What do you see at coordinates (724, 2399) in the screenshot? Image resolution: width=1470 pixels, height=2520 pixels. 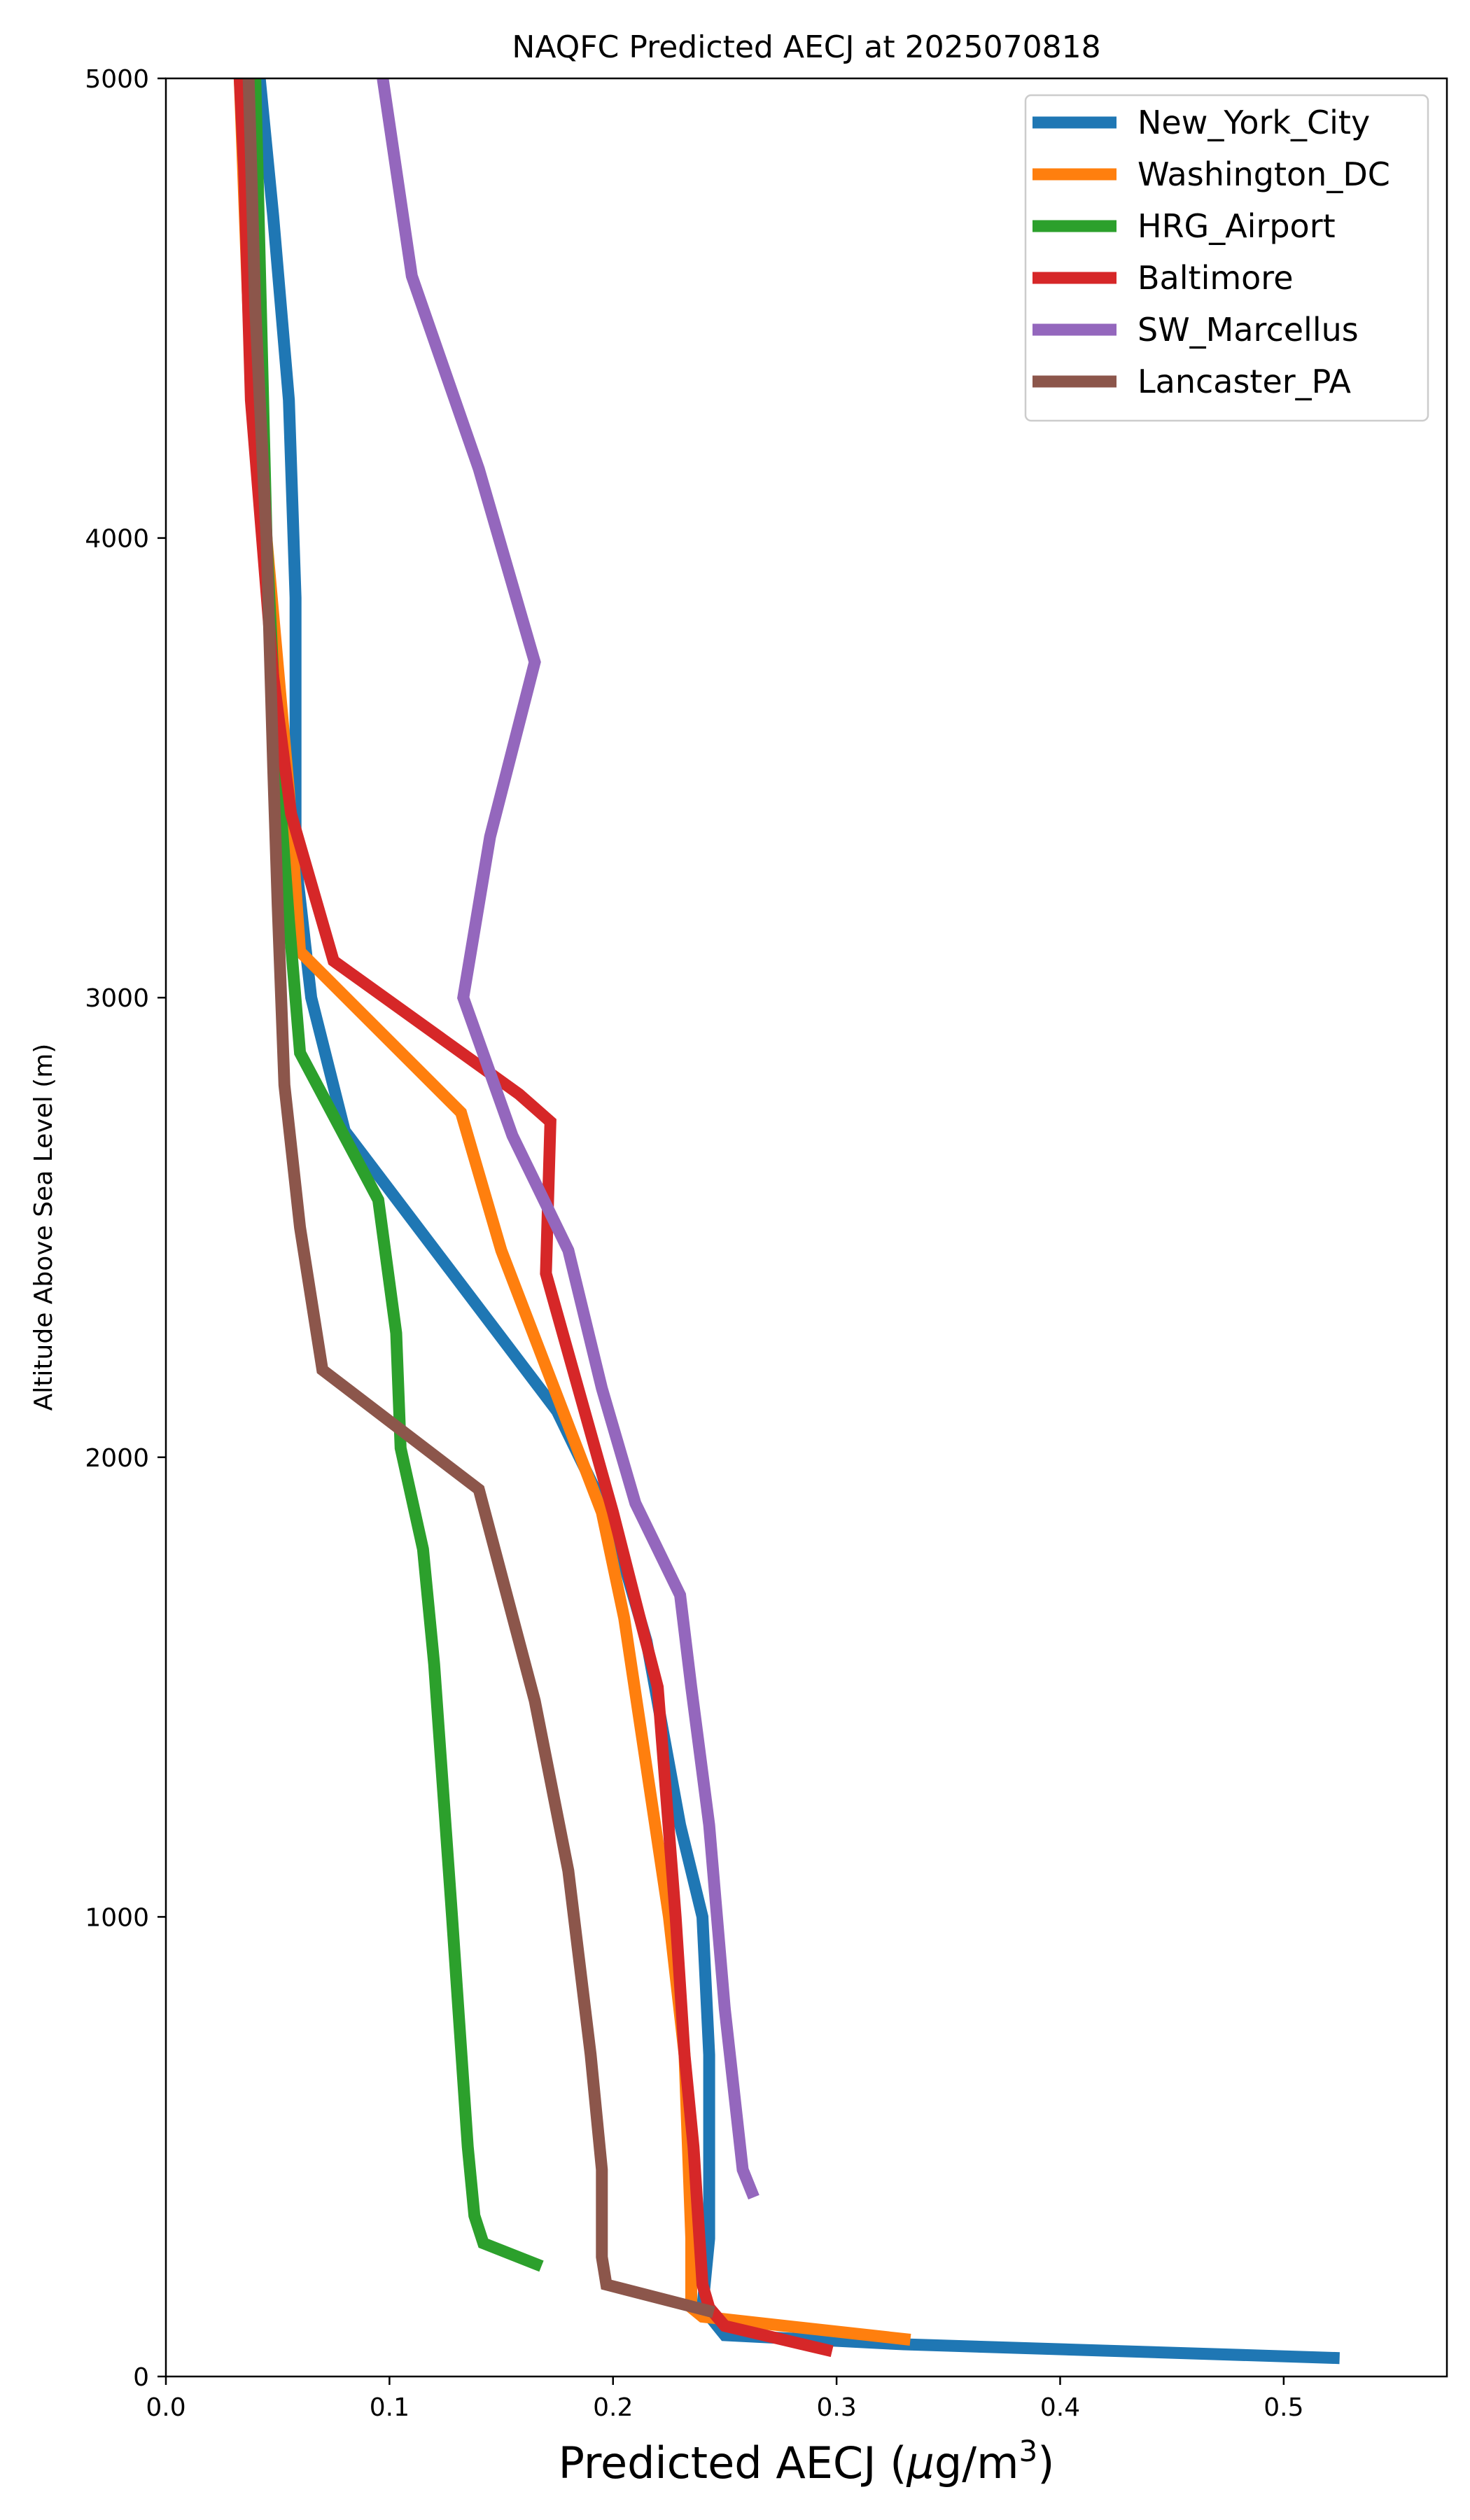 I see `x-axis-ticks: 0.0 0.1 0.2 0.3 0.4 0.5` at bounding box center [724, 2399].